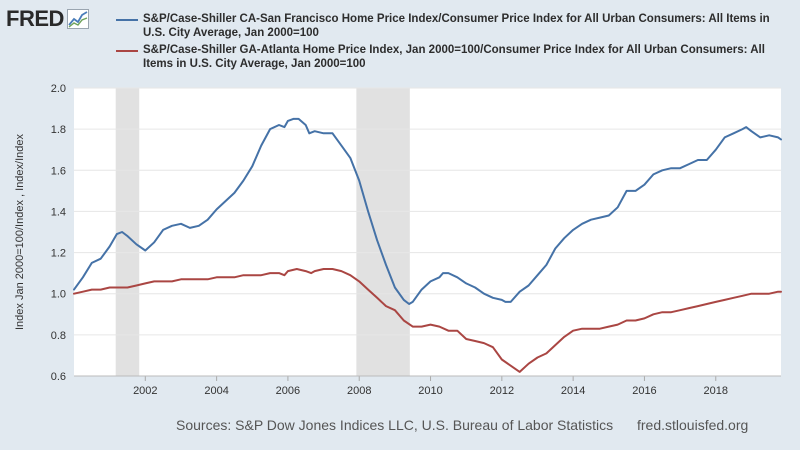  Describe the element at coordinates (644, 391) in the screenshot. I see `x-tick-label: 2016` at that location.